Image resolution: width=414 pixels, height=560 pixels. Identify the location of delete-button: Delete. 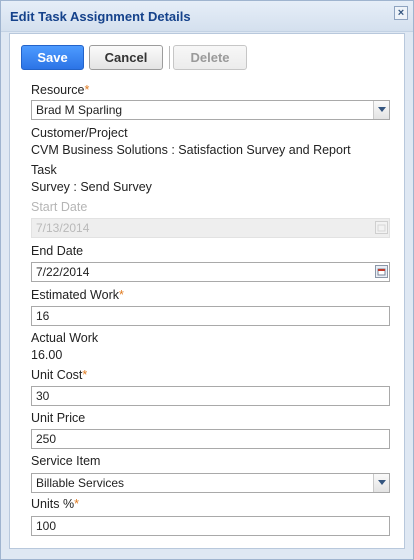
(210, 57).